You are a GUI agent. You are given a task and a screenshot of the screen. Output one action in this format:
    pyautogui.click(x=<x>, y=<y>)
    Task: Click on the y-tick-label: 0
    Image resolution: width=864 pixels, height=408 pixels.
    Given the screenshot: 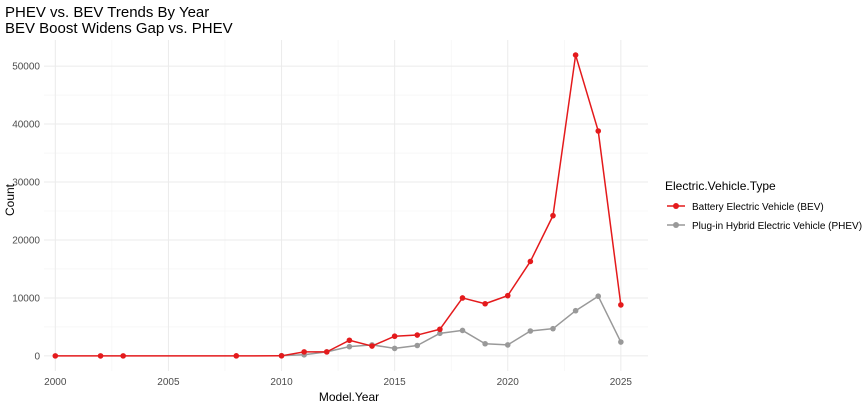 What is the action you would take?
    pyautogui.click(x=37, y=356)
    